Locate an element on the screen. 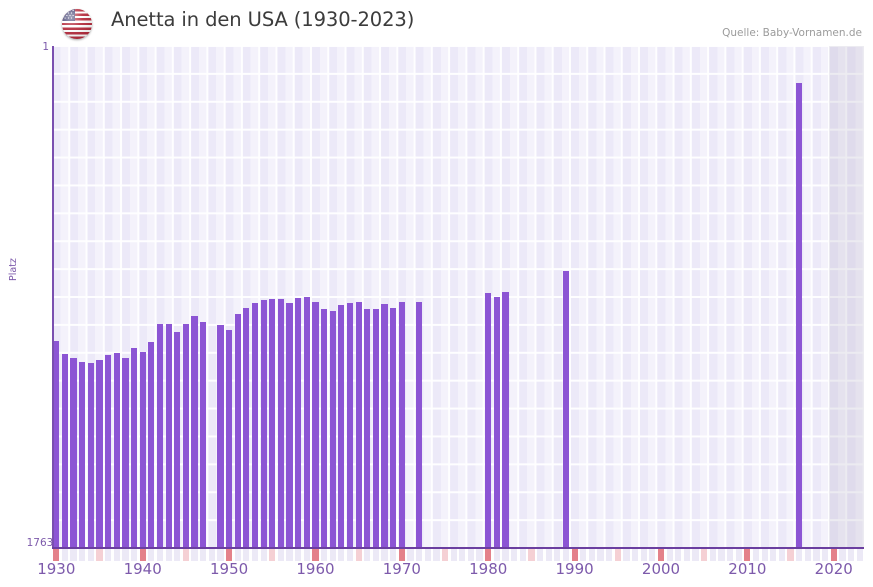  page-title: Anetta in den USA (1930-2023) is located at coordinates (263, 19).